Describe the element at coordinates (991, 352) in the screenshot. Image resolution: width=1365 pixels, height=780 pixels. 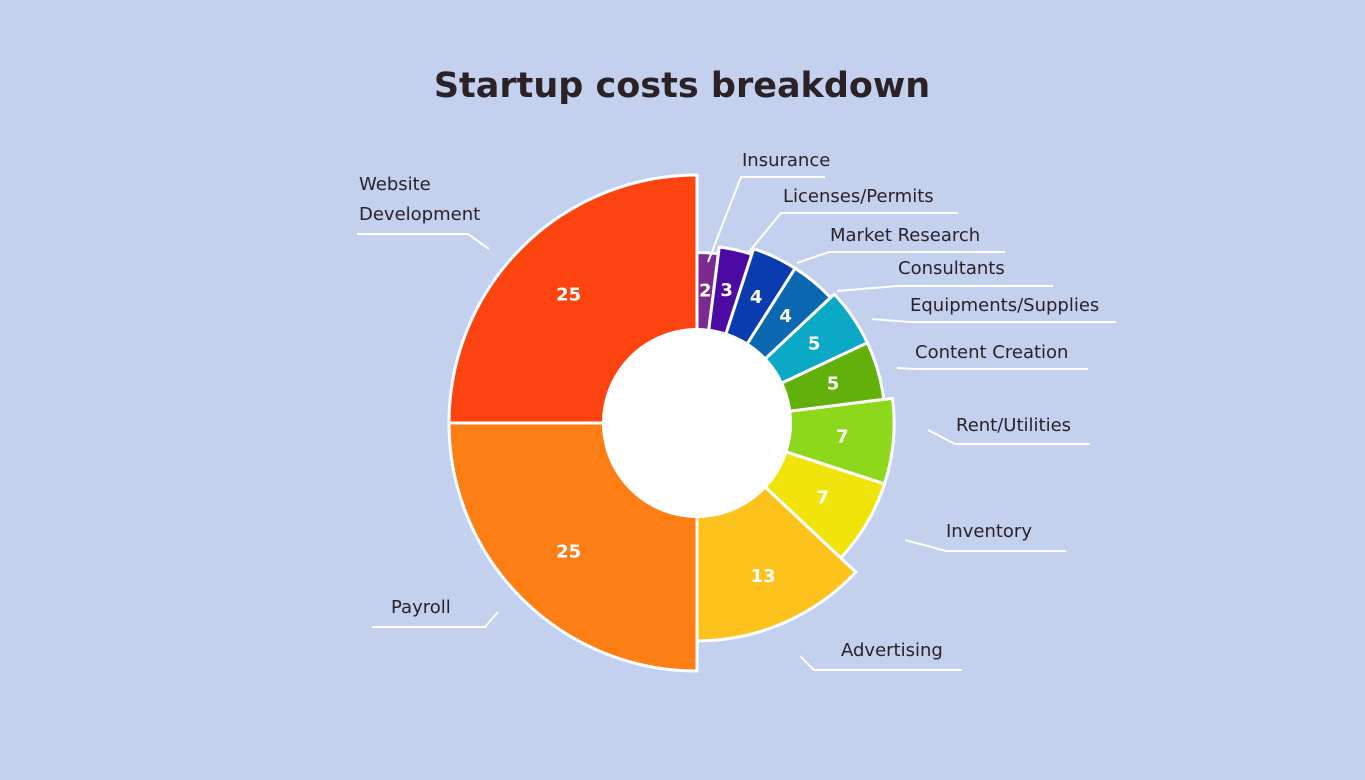
I see `category-label-content-creation: Content Creation` at that location.